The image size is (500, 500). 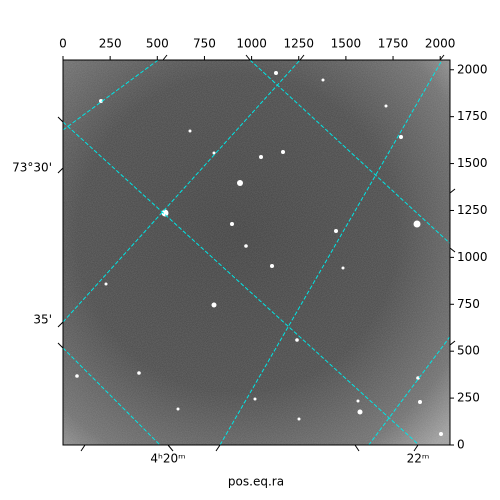 I want to click on y-tick-label: 250, so click(x=468, y=398).